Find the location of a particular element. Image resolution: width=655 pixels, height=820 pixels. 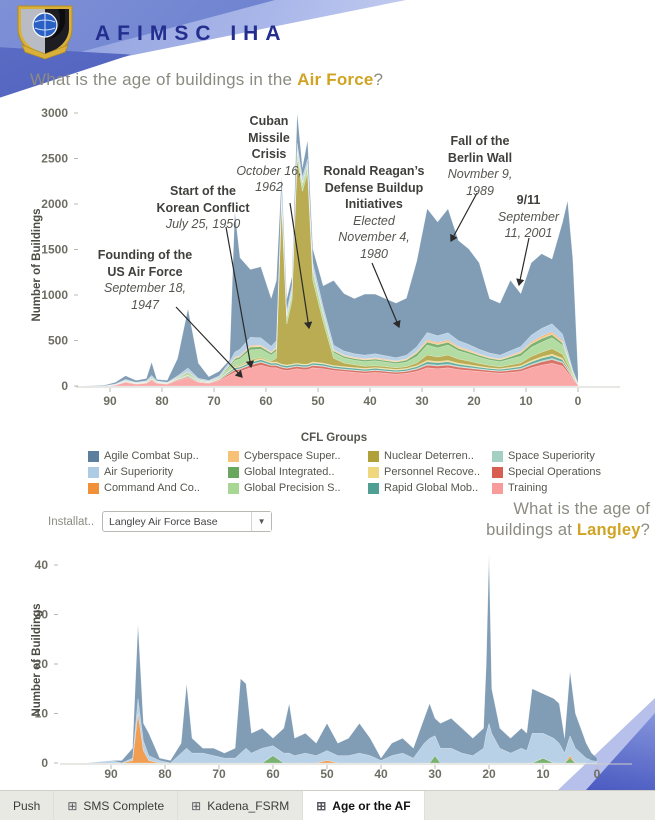

x-tick-label: 60 is located at coordinates (273, 774).